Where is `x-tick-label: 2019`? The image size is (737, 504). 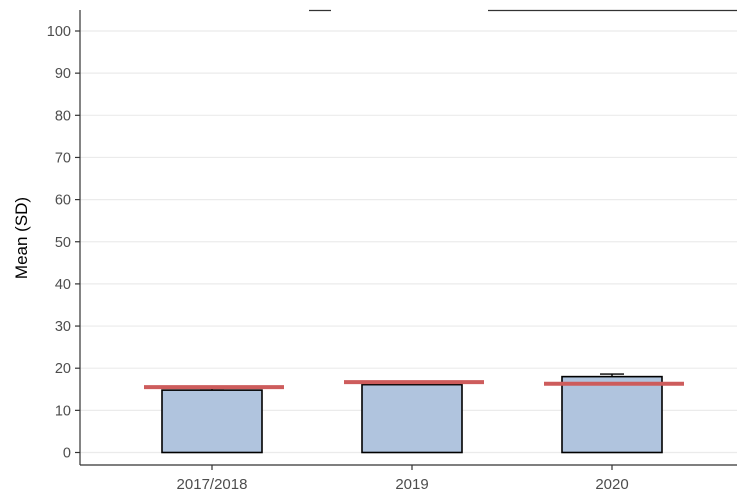 x-tick-label: 2019 is located at coordinates (411, 484).